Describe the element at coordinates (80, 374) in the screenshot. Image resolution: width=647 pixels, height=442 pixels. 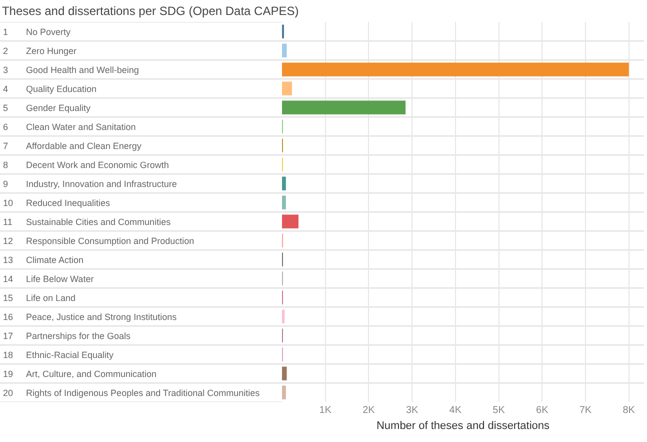
I see `category-label: 19 Art, Culture, and Communication` at that location.